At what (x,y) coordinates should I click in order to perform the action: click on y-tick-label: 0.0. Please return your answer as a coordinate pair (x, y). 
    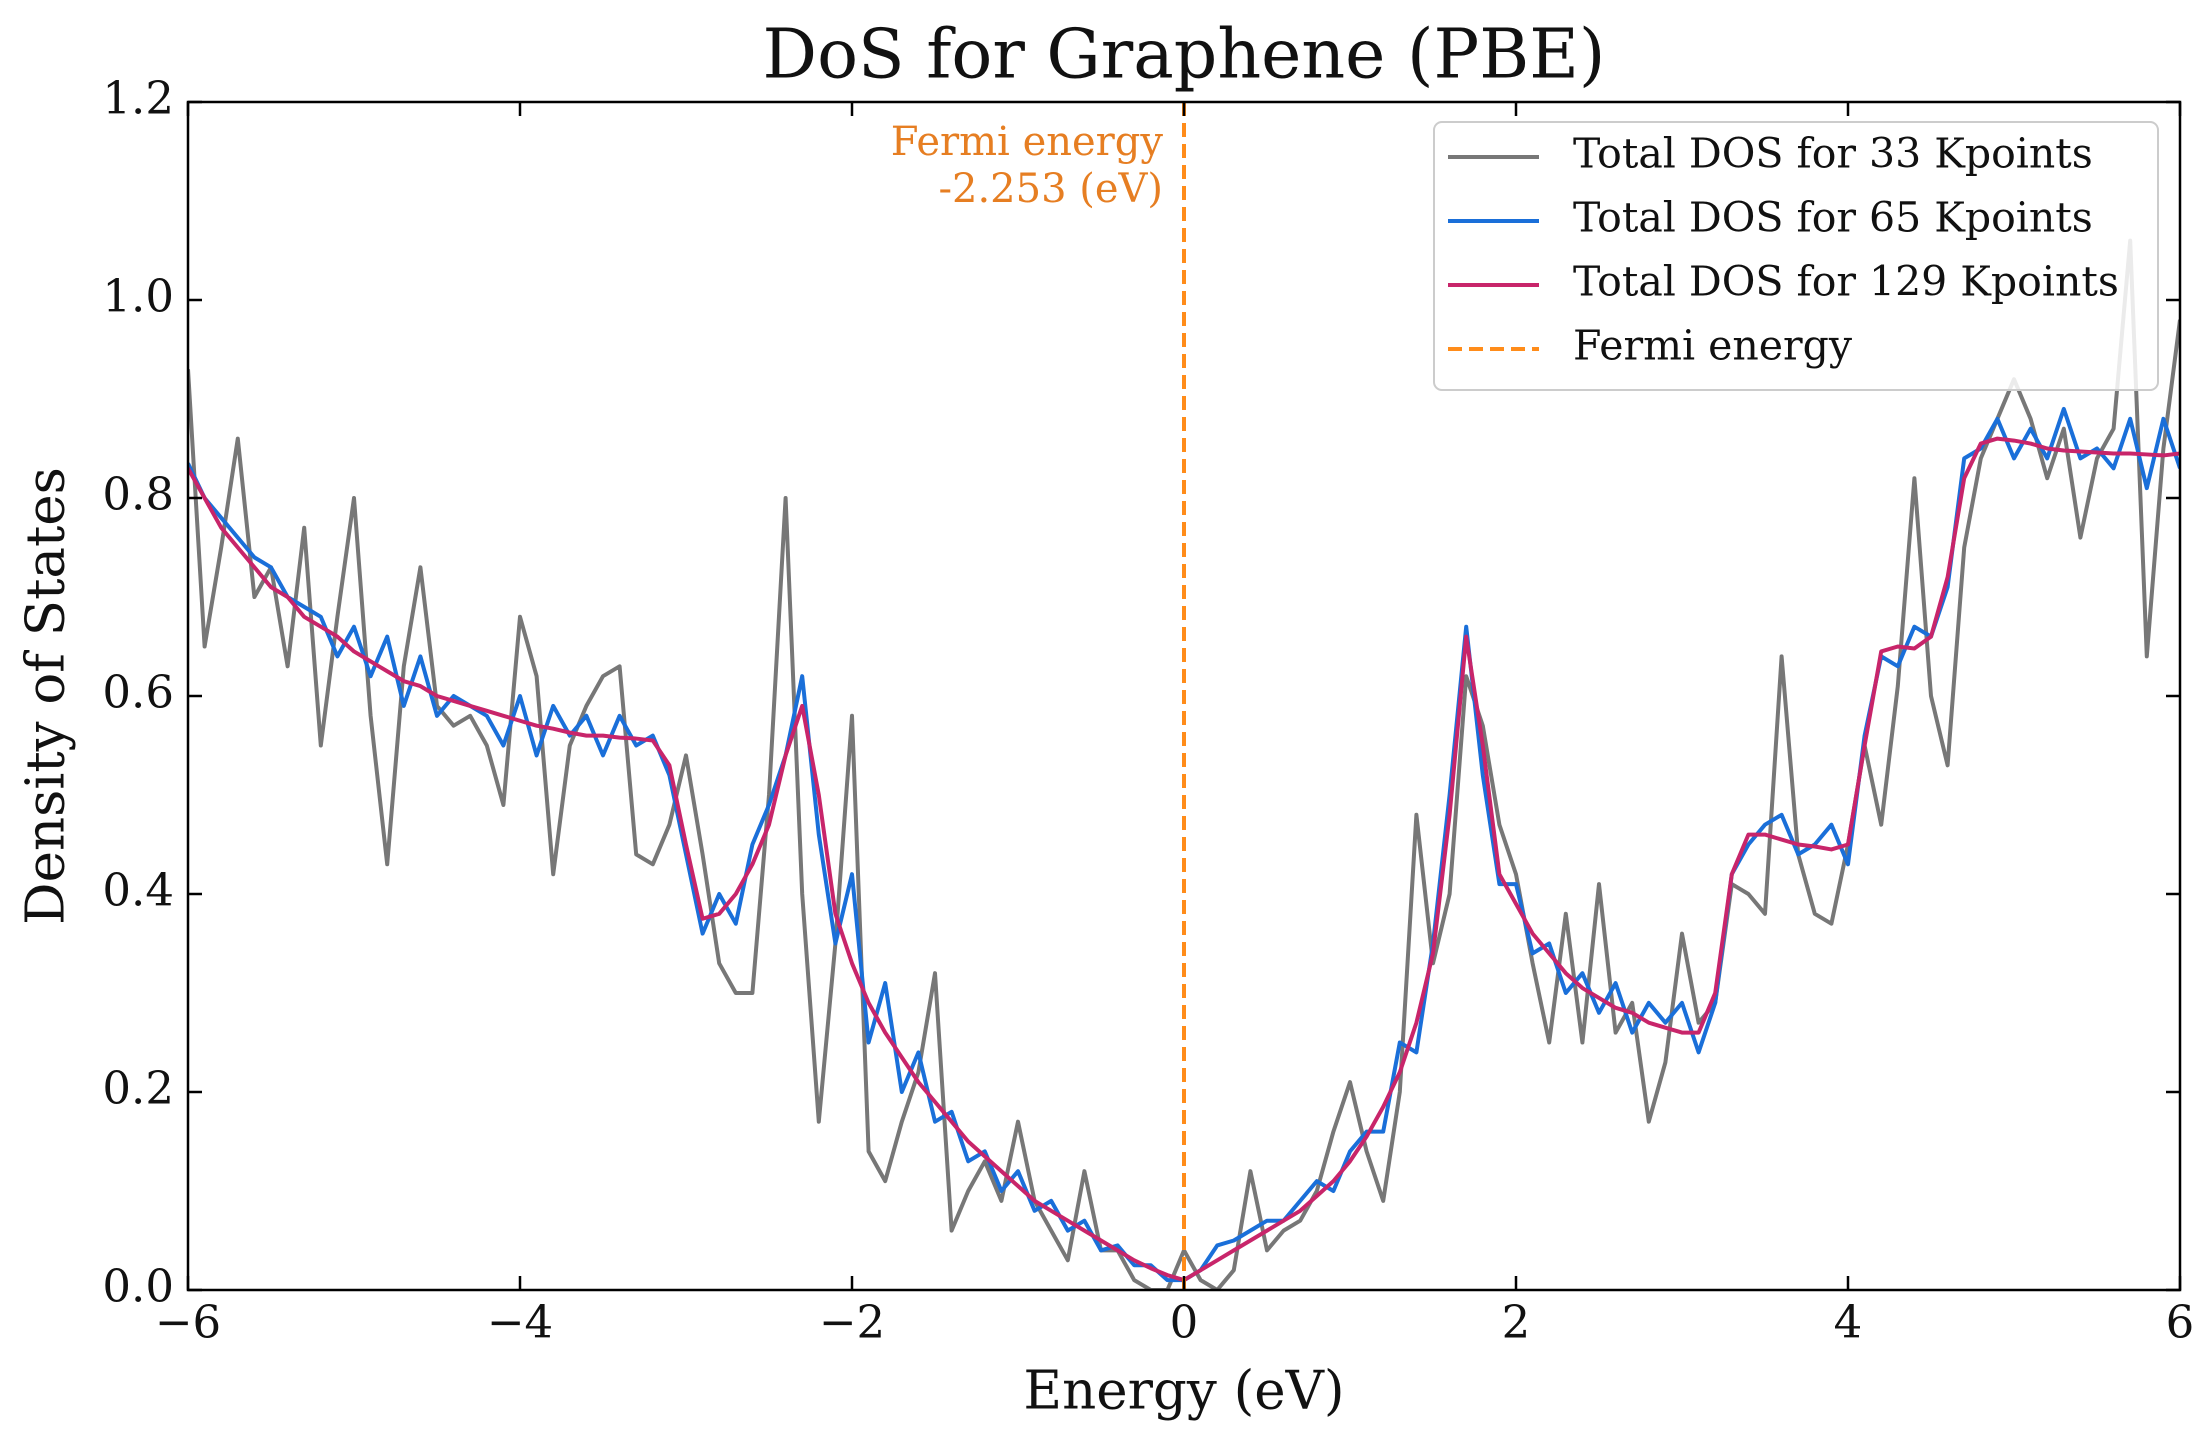
    Looking at the image, I should click on (138, 1286).